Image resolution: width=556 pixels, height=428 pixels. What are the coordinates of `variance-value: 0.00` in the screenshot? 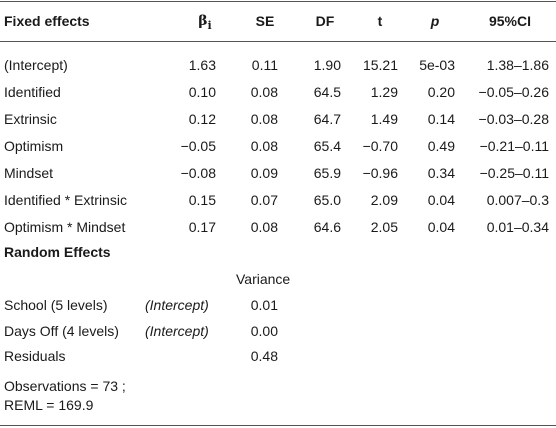 It's located at (264, 331).